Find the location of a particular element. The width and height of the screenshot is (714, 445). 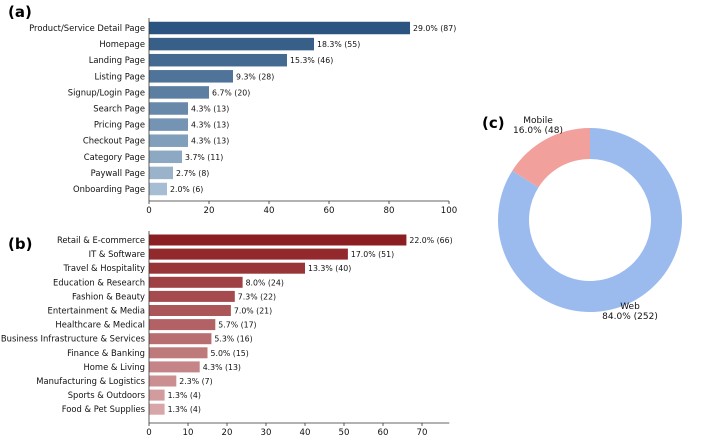

chart-a-x-tick-label: 80 is located at coordinates (389, 211).